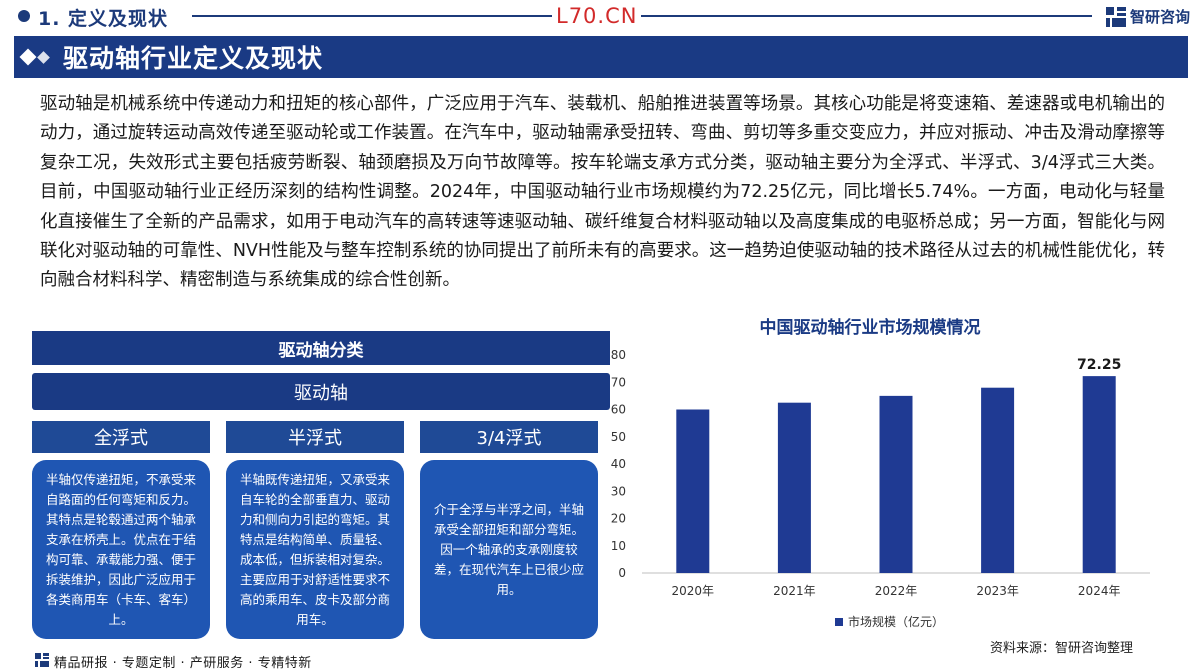 The height and width of the screenshot is (672, 1200). Describe the element at coordinates (997, 591) in the screenshot. I see `x-tick-label: 2023年` at that location.